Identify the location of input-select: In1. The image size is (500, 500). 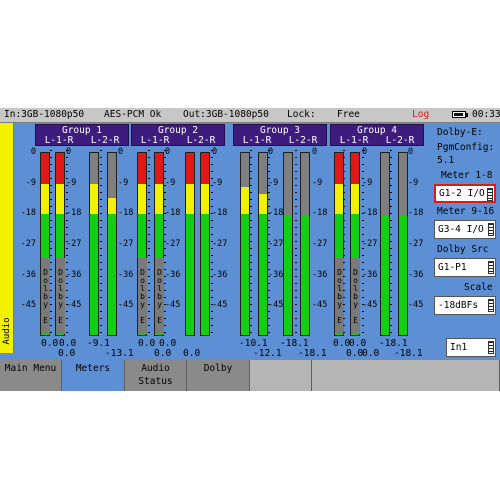
(471, 347).